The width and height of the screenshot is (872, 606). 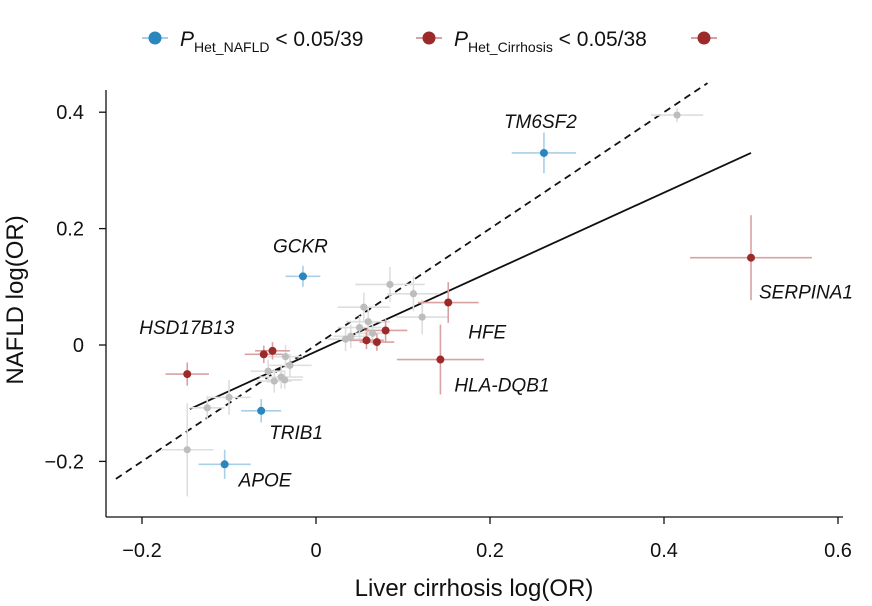 What do you see at coordinates (487, 333) in the screenshot?
I see `gene-label-hfe: HFE` at bounding box center [487, 333].